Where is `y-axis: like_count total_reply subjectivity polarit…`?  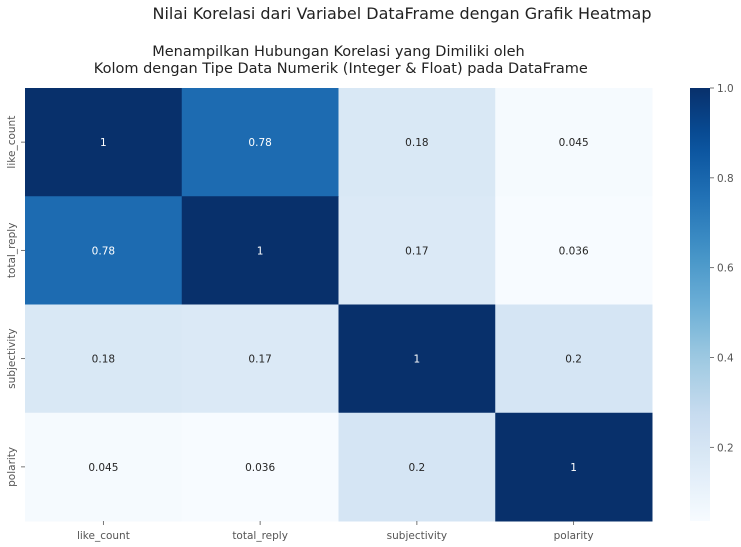 y-axis: like_count total_reply subjectivity polarit… is located at coordinates (15, 301).